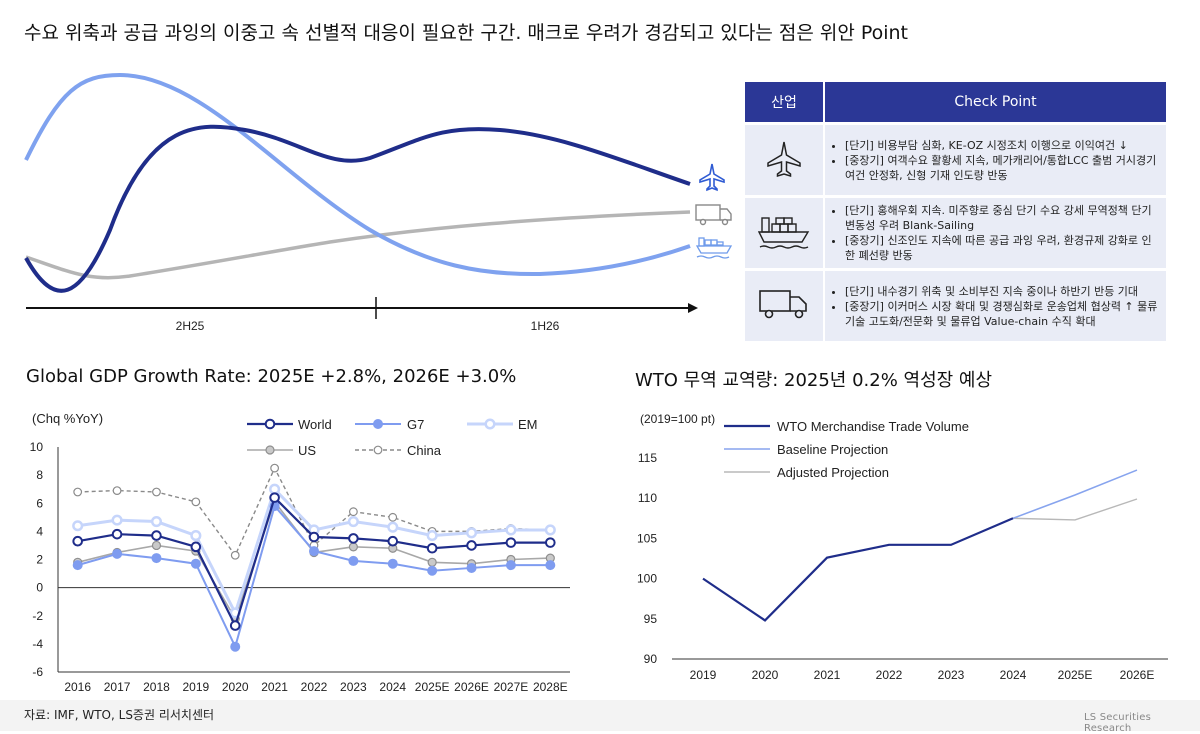 The width and height of the screenshot is (1200, 734). I want to click on legend-label-wto-merchandise-trade-volume: WTO Merchandise Trade Volume, so click(873, 426).